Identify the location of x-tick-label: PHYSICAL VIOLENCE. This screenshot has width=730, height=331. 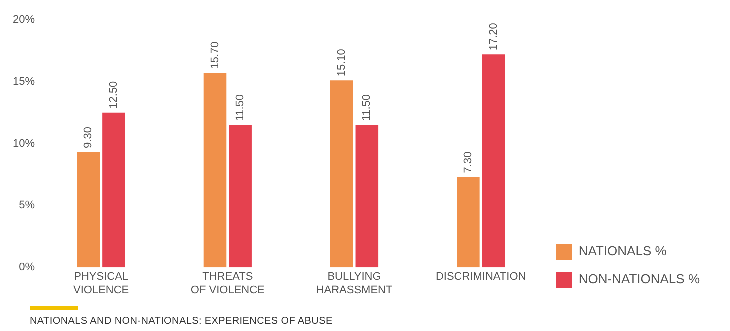
(101, 283).